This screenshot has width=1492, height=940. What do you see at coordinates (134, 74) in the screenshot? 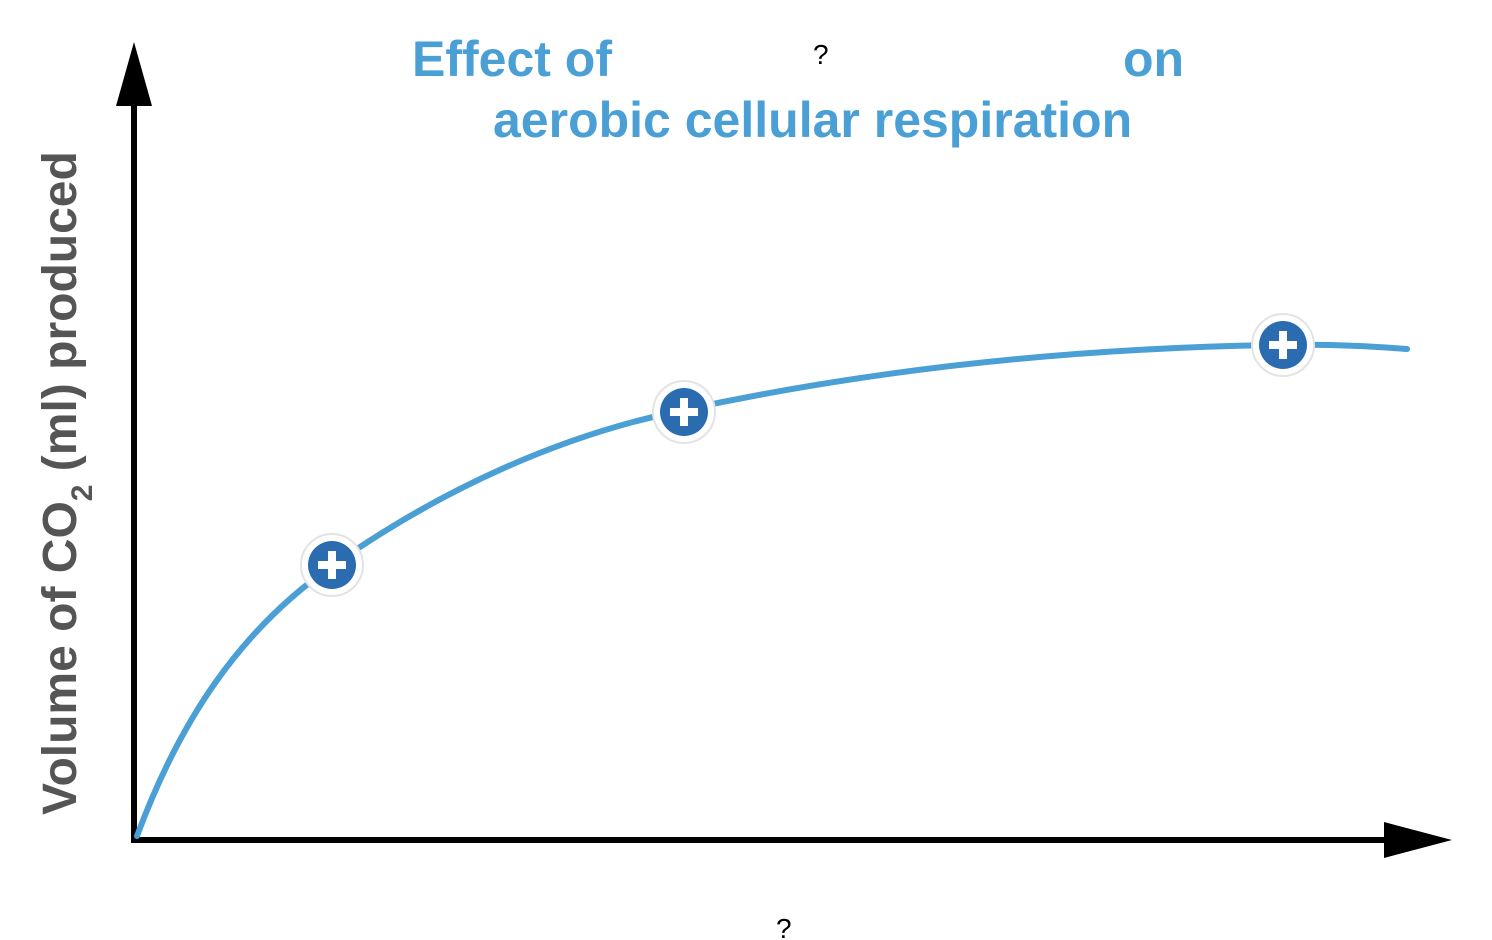
I see `y-axis-arrowhead` at bounding box center [134, 74].